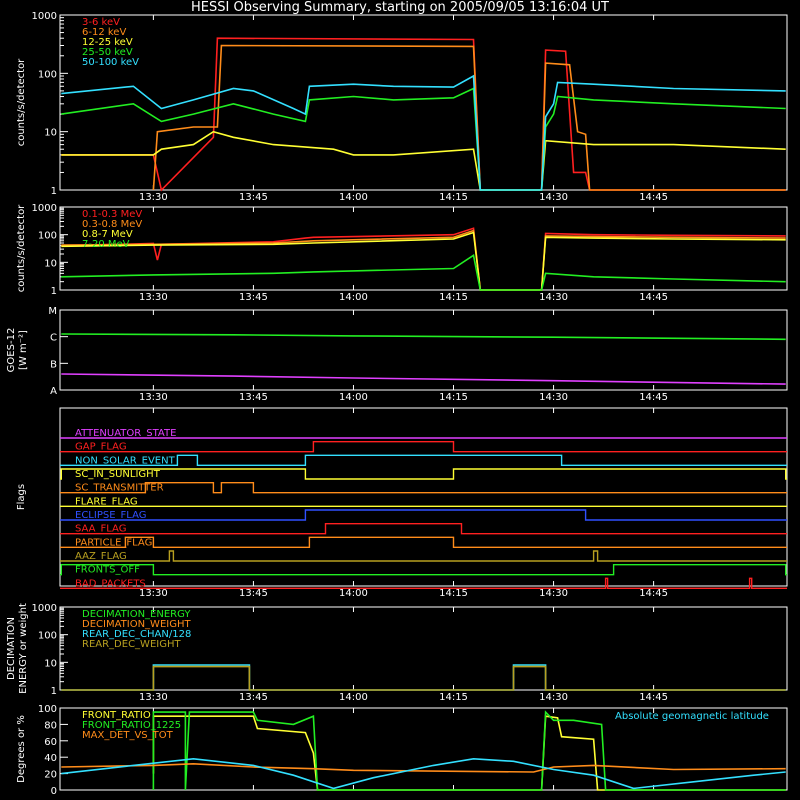  Describe the element at coordinates (50, 663) in the screenshot. I see `p5-ytick-label: 10` at that location.